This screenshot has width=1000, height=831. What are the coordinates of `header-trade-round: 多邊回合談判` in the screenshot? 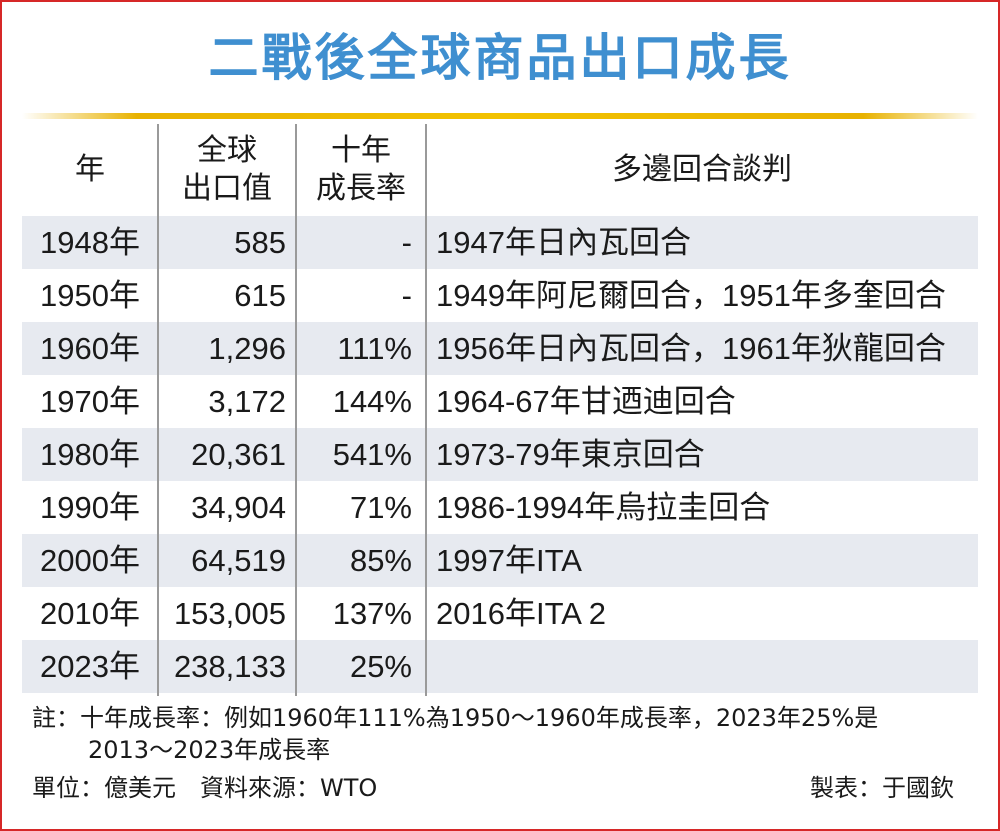 It's located at (702, 169).